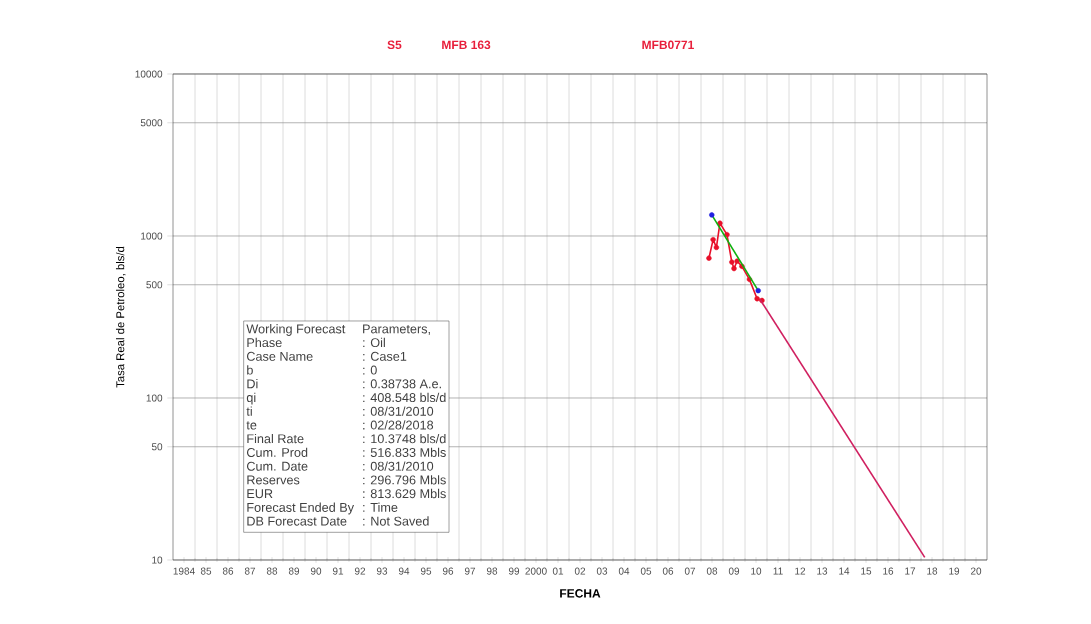 This screenshot has height=624, width=1091. Describe the element at coordinates (157, 447) in the screenshot. I see `y-tick-label: 50` at that location.